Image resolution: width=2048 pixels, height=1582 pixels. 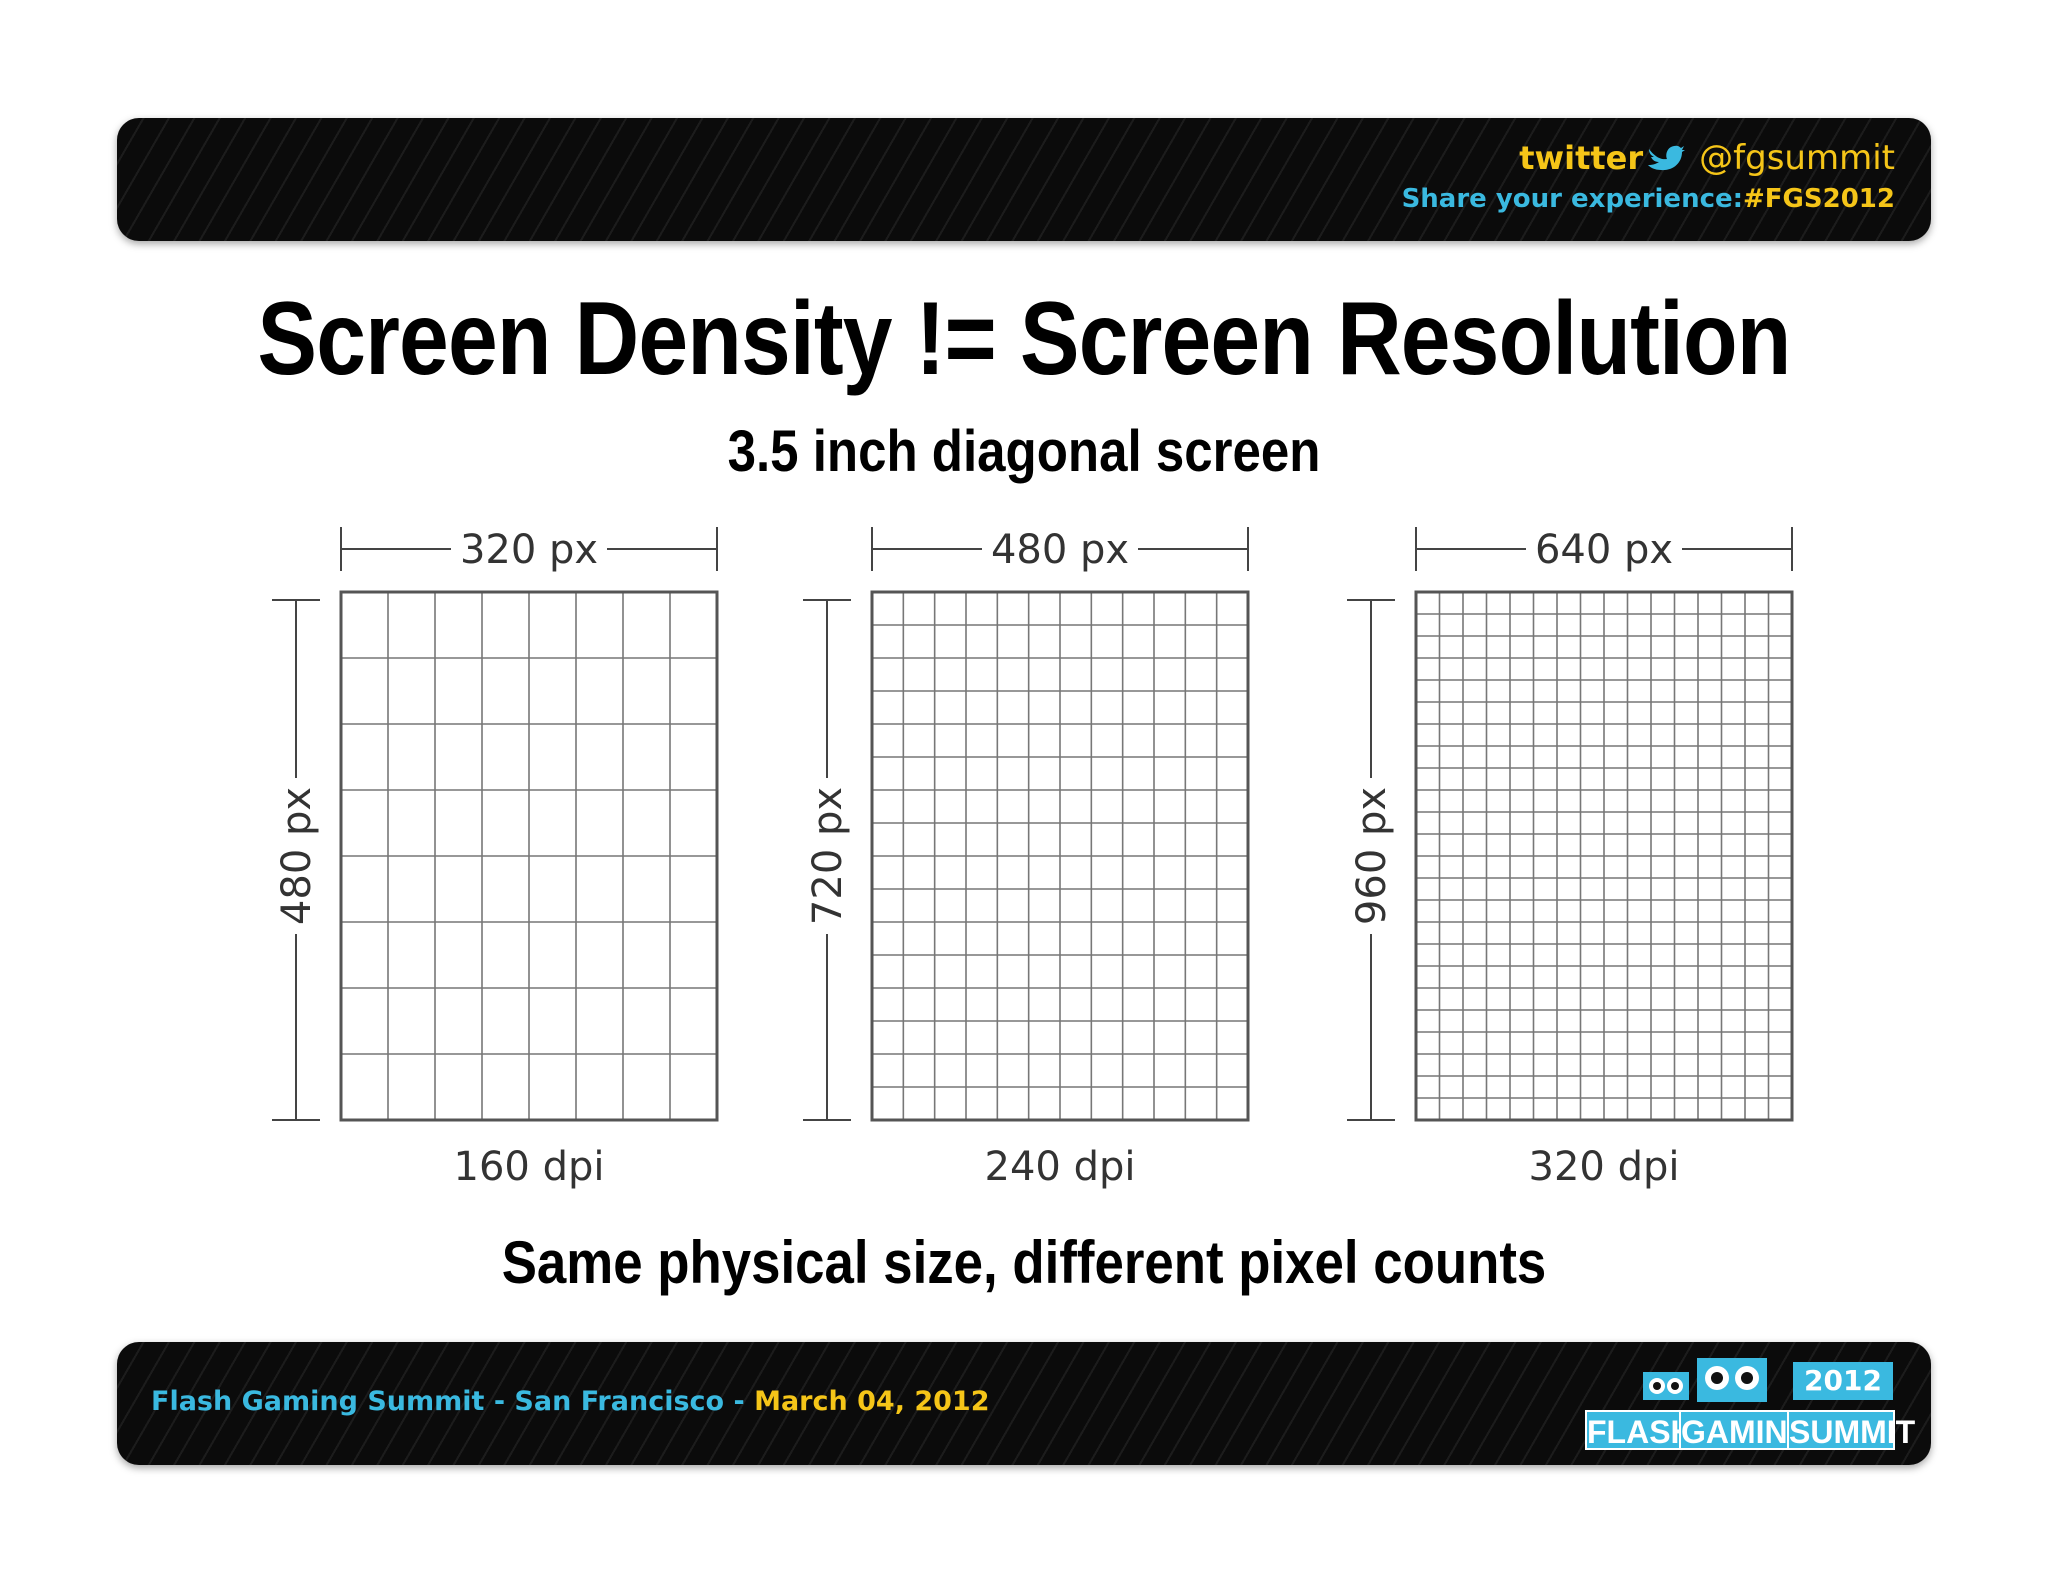 I want to click on share-line: Share your experience:#FGS2012, so click(x=1648, y=199).